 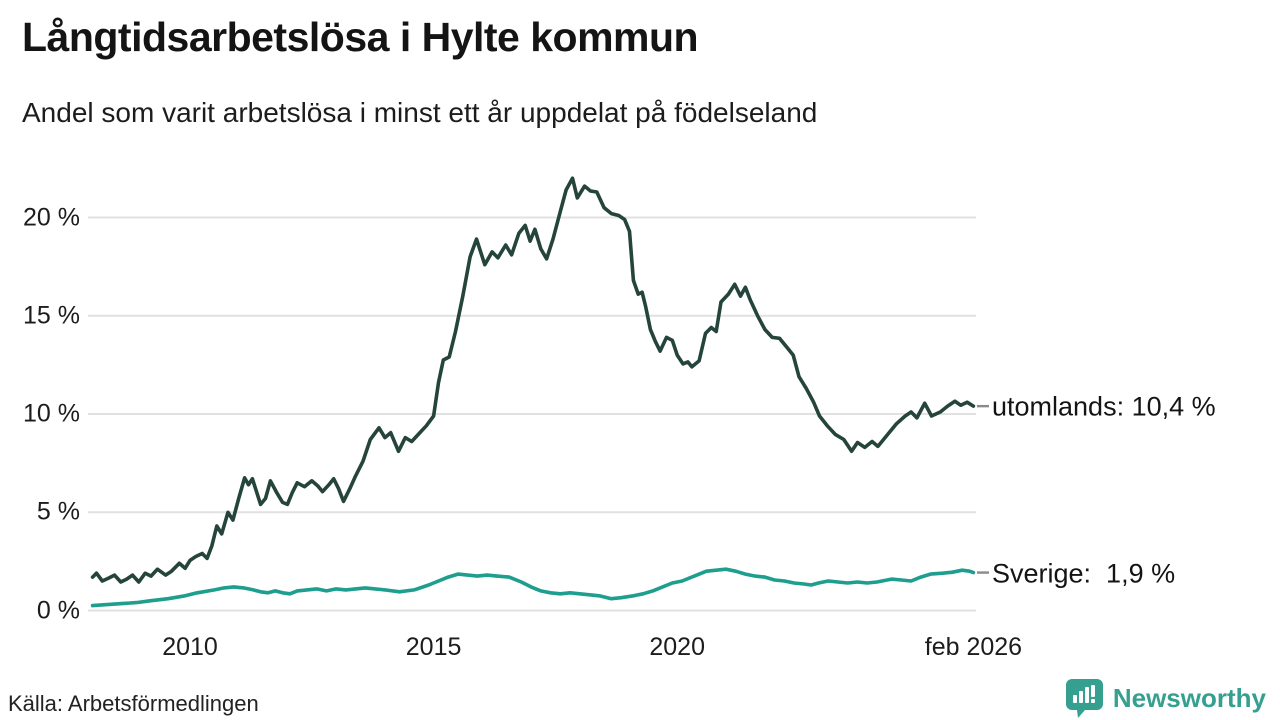 I want to click on brand-name: Newsworthy, so click(x=1189, y=698).